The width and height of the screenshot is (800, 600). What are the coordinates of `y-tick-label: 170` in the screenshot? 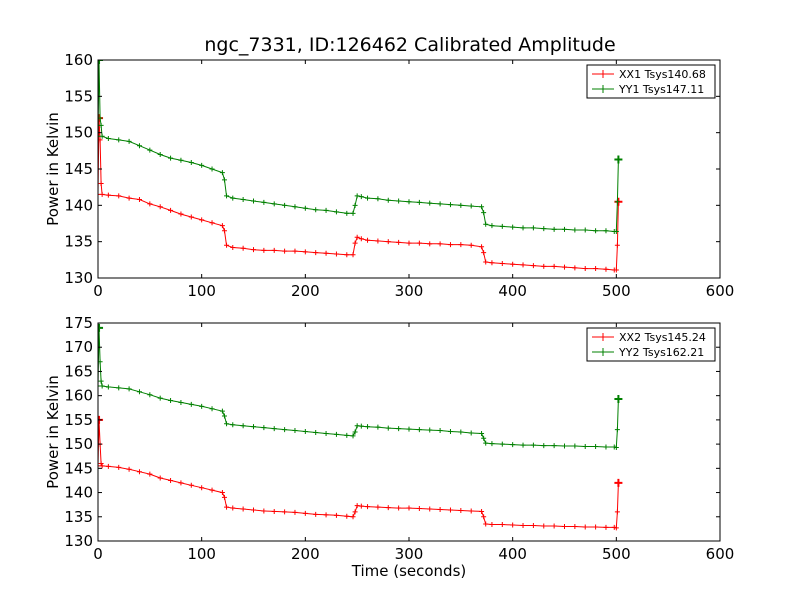 It's located at (78, 347).